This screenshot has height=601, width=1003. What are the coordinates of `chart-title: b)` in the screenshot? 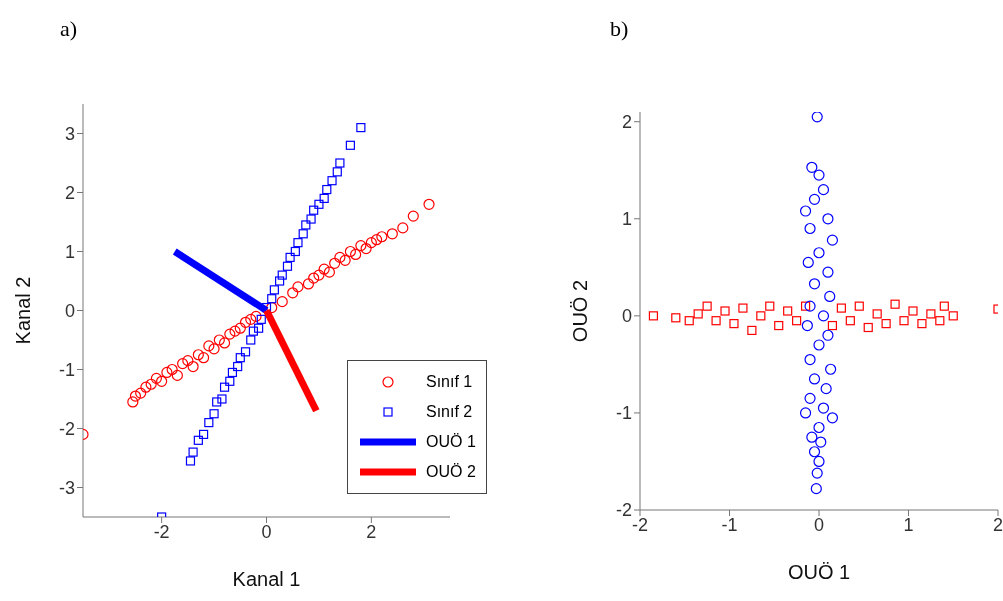 It's located at (619, 29).